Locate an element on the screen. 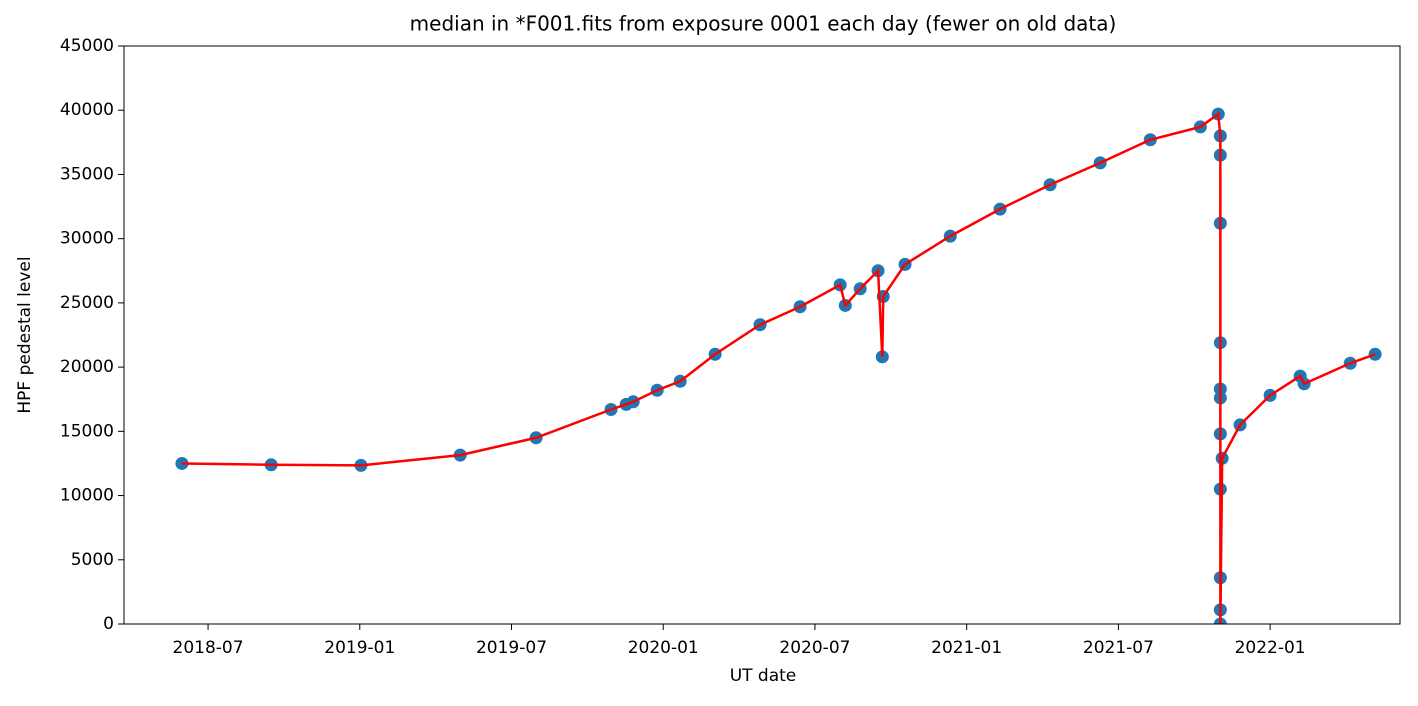 The image size is (1418, 706). x-tick-label: 2020-07 is located at coordinates (814, 648).